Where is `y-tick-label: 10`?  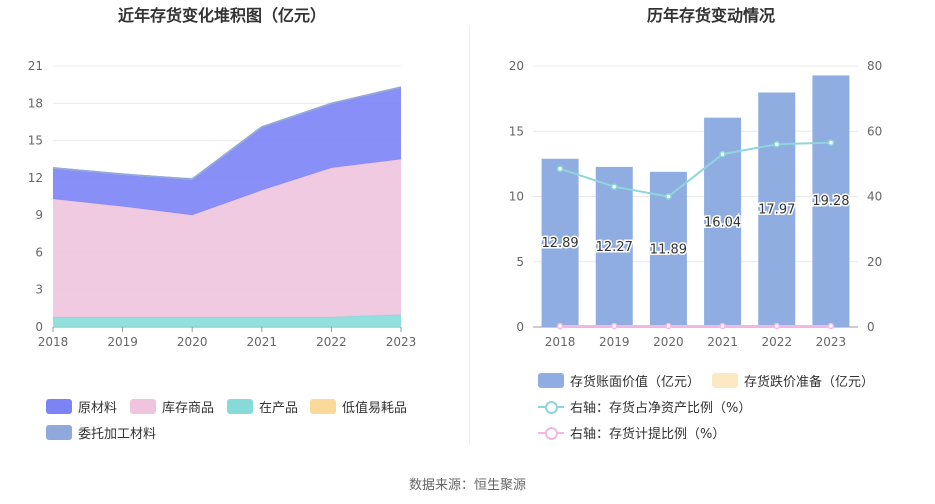 y-tick-label: 10 is located at coordinates (516, 197).